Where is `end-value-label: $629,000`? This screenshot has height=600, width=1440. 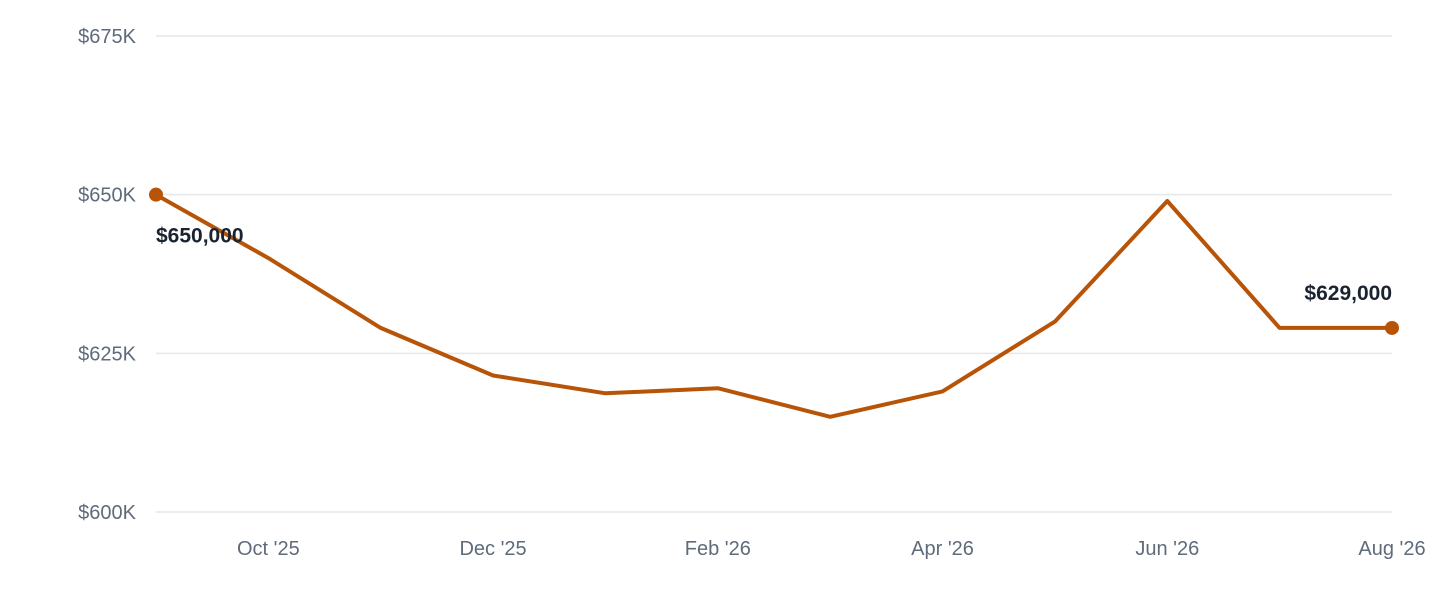 end-value-label: $629,000 is located at coordinates (1348, 293).